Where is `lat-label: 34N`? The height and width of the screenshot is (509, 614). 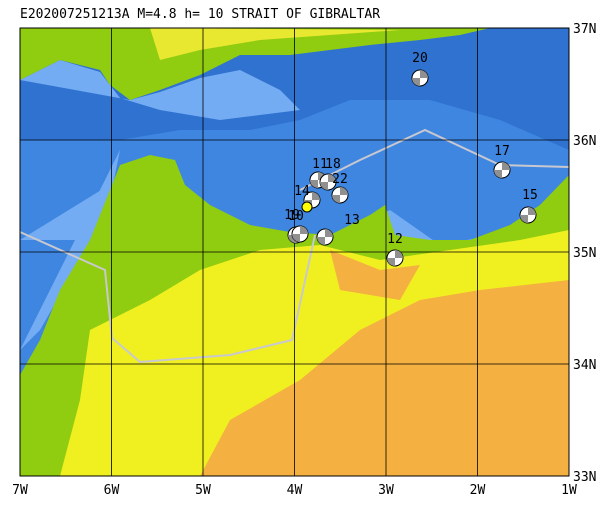
lat-label: 34N is located at coordinates (584, 365).